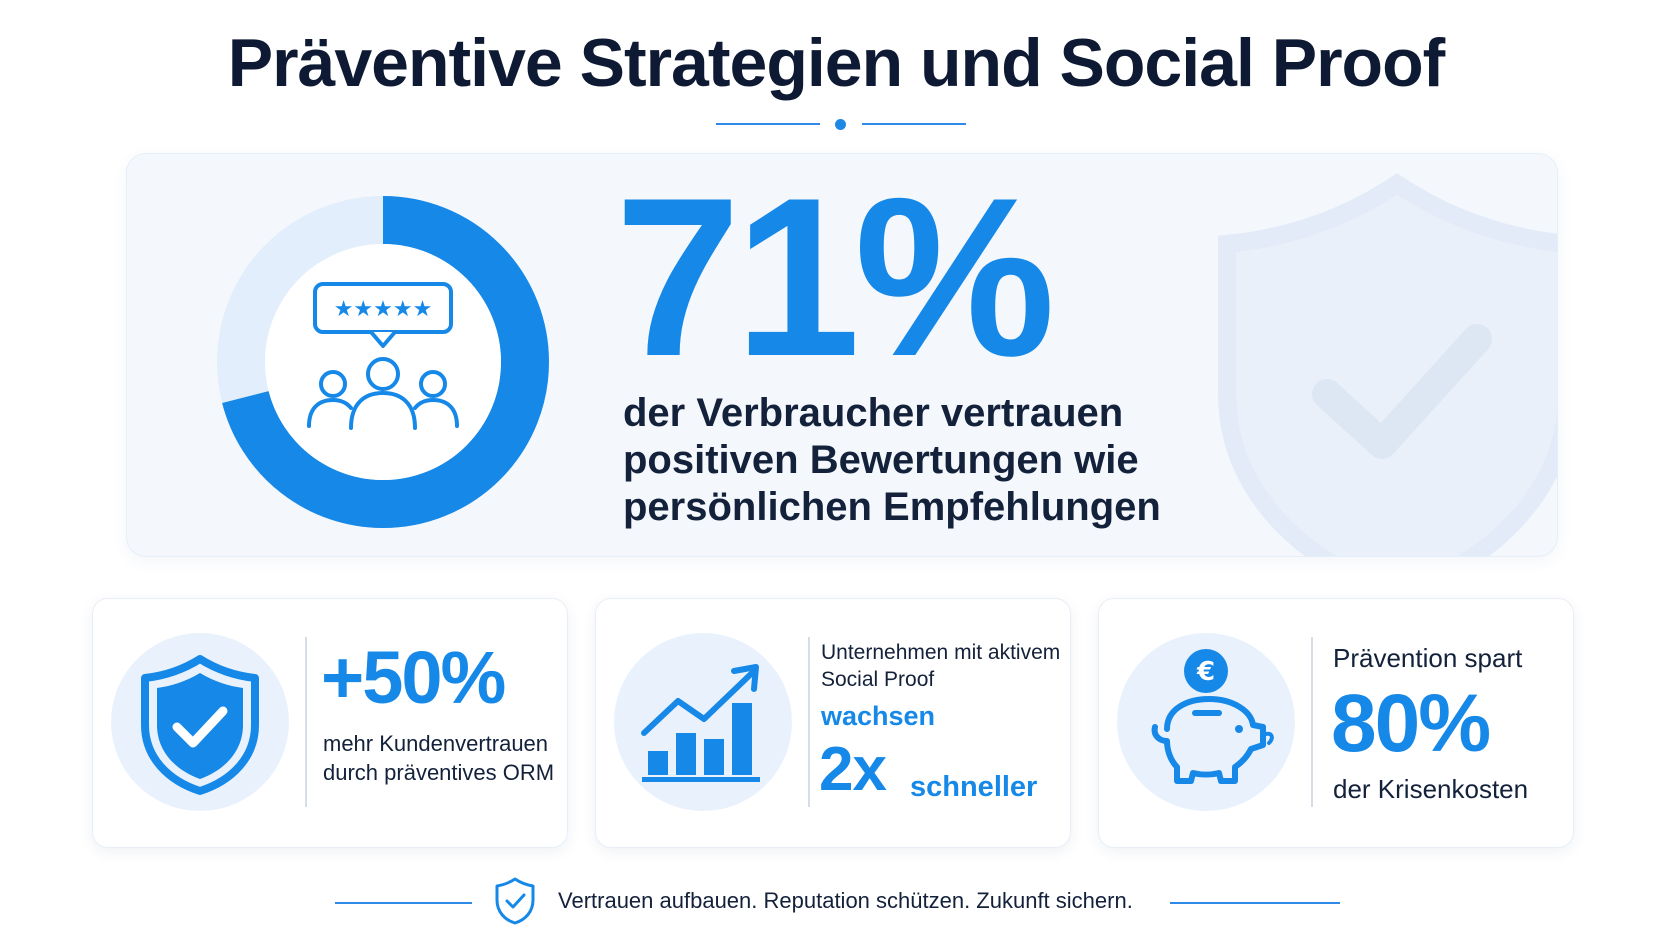 The width and height of the screenshot is (1672, 941). Describe the element at coordinates (835, 278) in the screenshot. I see `hero-percent-value: 71%` at that location.